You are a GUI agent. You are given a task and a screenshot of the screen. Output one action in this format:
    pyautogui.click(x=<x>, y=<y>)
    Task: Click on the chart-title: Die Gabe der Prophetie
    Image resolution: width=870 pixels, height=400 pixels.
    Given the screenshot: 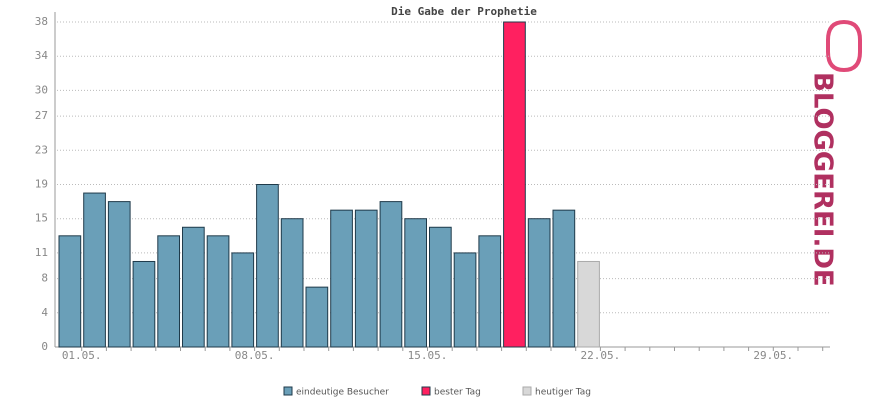 What is the action you would take?
    pyautogui.click(x=464, y=11)
    